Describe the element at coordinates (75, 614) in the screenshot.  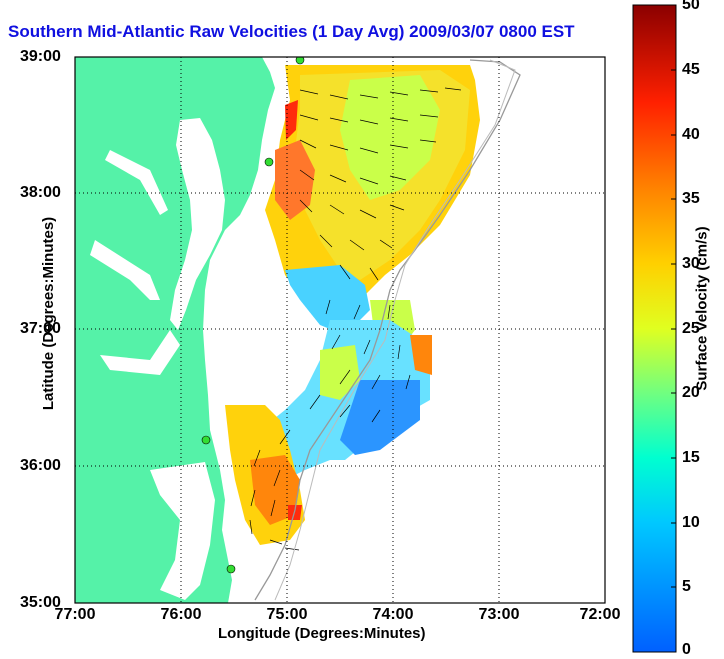
I see `x-tick-label: 77:00` at that location.